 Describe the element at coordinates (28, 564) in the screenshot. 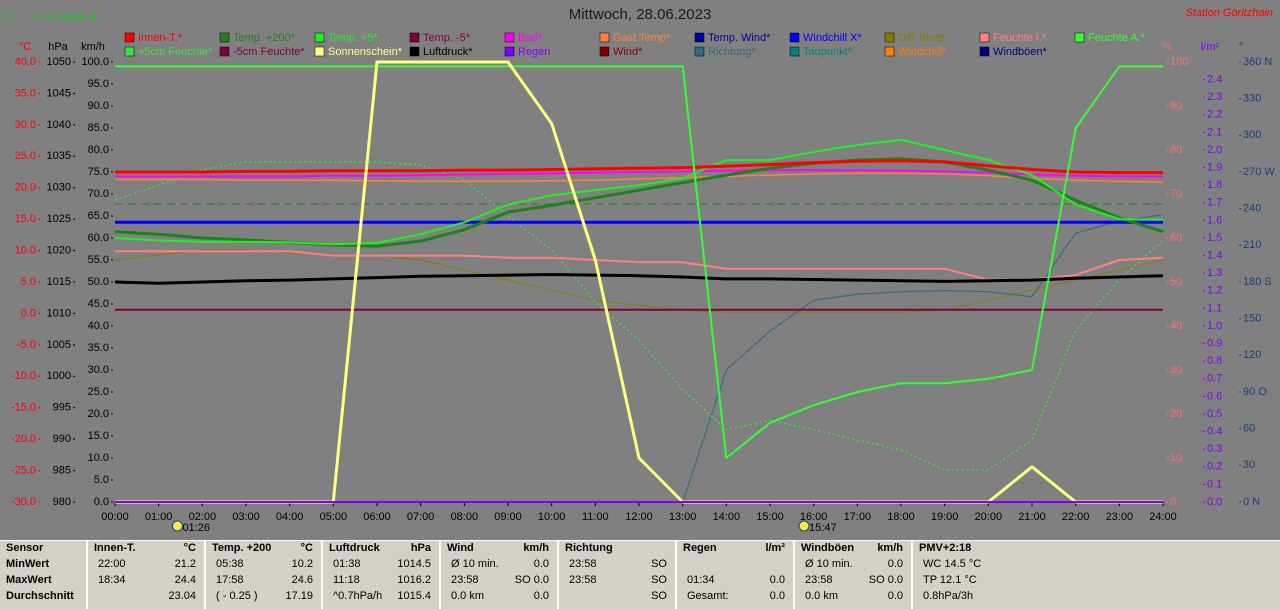

I see `cell: MinWert` at that location.